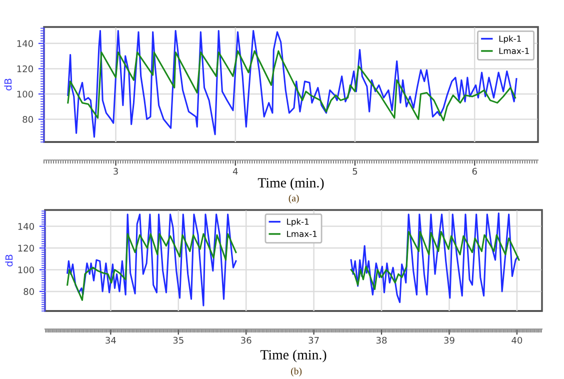 This screenshot has height=379, width=564. What do you see at coordinates (474, 171) in the screenshot?
I see `x-tick-label: 6` at bounding box center [474, 171].